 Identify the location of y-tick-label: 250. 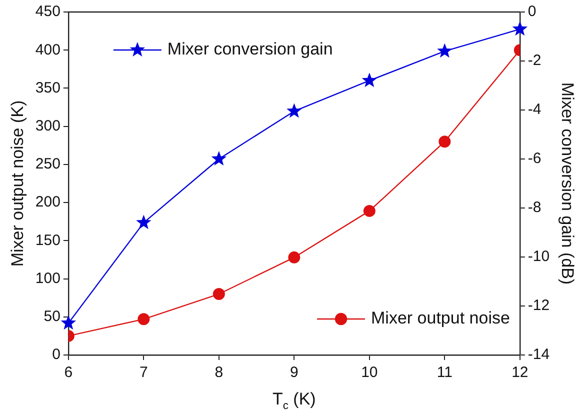
(47, 164).